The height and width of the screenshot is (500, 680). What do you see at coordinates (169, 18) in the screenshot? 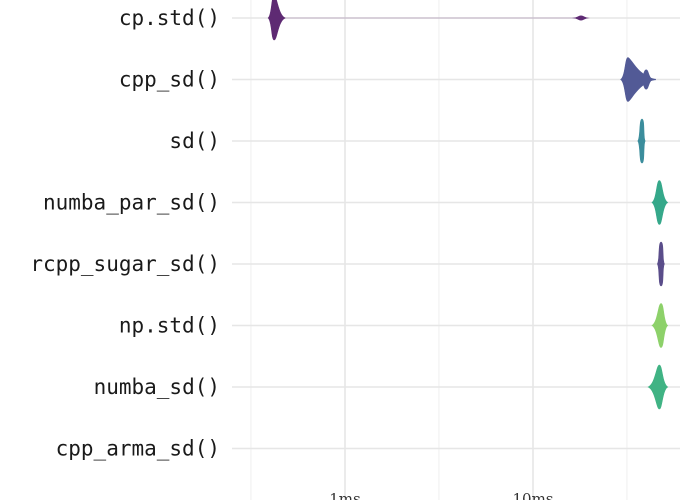
I see `y-axis-label: cp.std()` at bounding box center [169, 18].